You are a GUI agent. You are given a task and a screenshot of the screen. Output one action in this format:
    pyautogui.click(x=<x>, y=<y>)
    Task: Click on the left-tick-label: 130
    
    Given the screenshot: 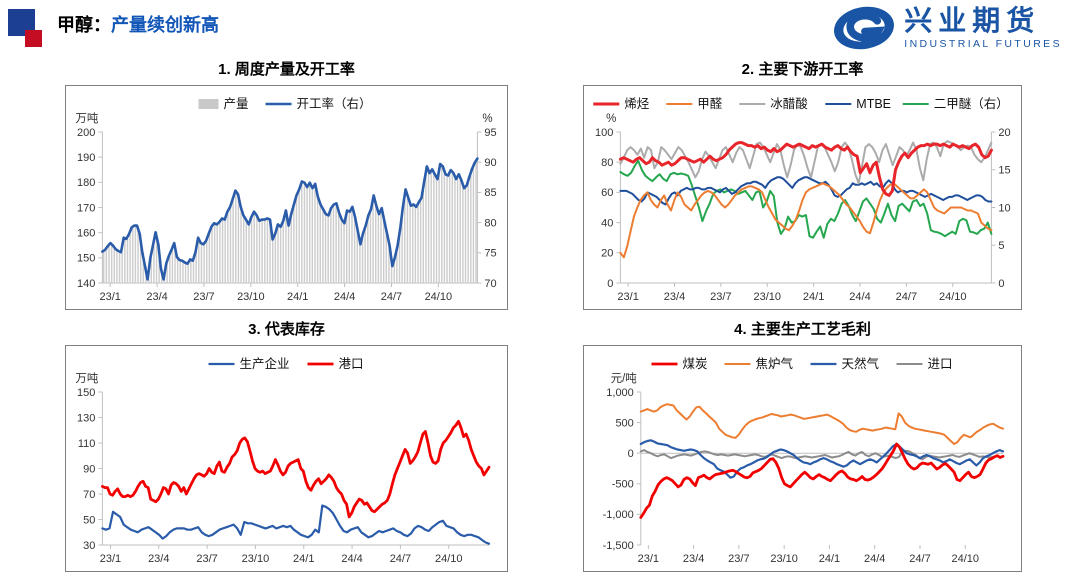 What is the action you would take?
    pyautogui.click(x=86, y=418)
    